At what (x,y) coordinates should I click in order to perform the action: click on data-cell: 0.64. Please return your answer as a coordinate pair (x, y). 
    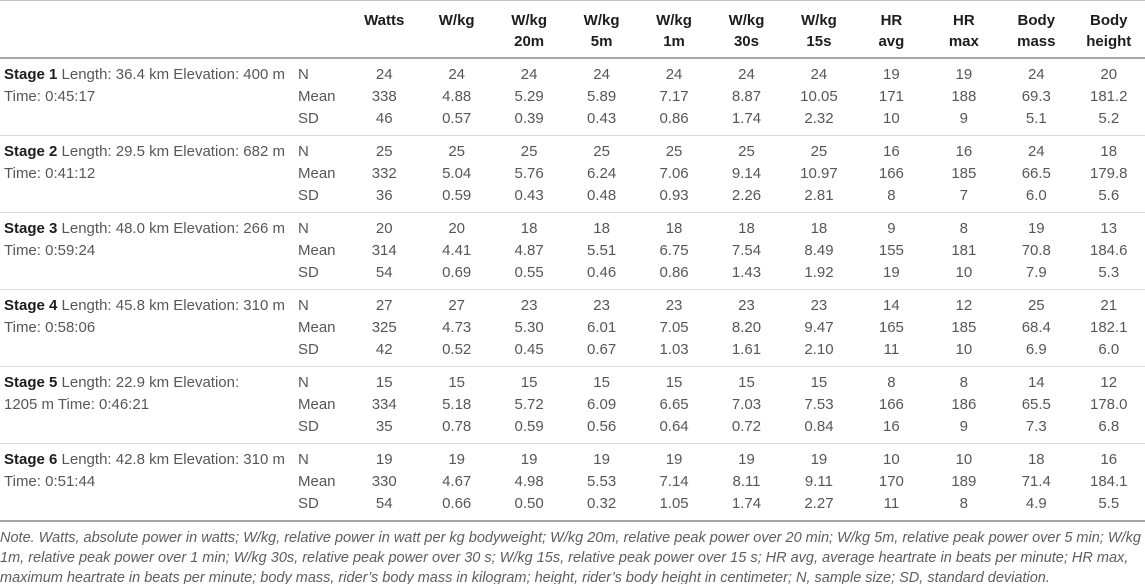
    Looking at the image, I should click on (674, 426).